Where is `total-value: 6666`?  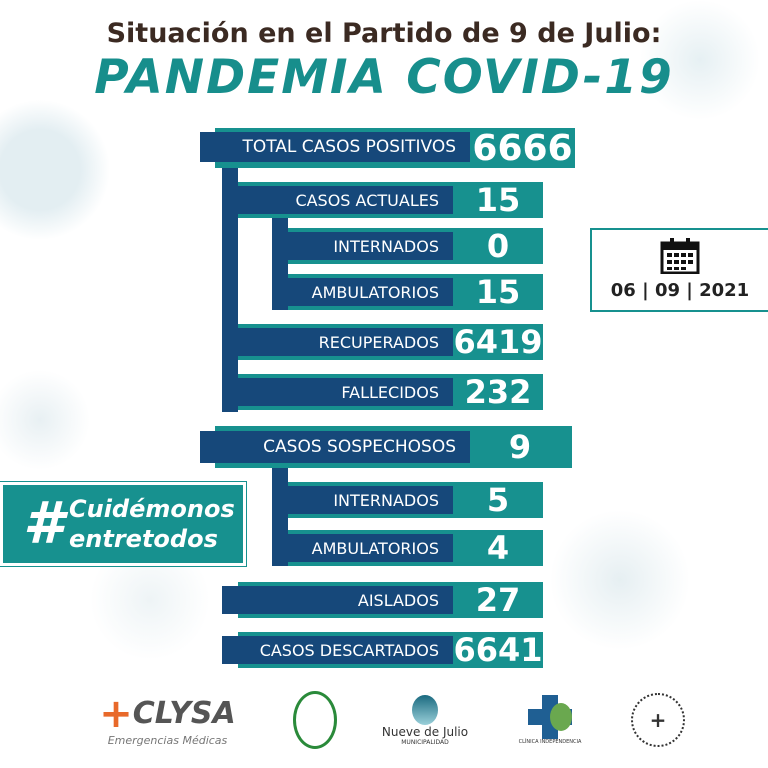 total-value: 6666 is located at coordinates (522, 148).